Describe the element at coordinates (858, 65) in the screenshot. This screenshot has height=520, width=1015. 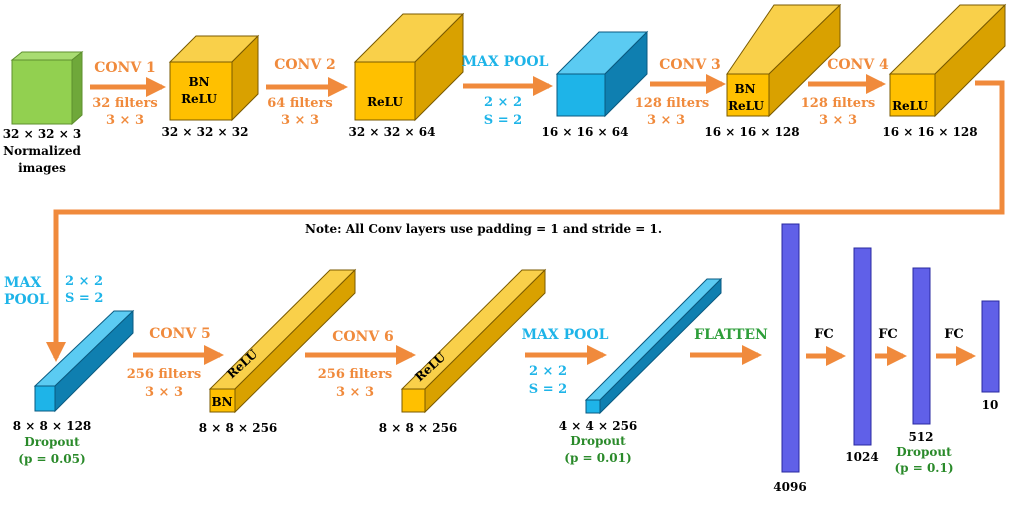
I see `conv4-op-label: CONV 4` at that location.